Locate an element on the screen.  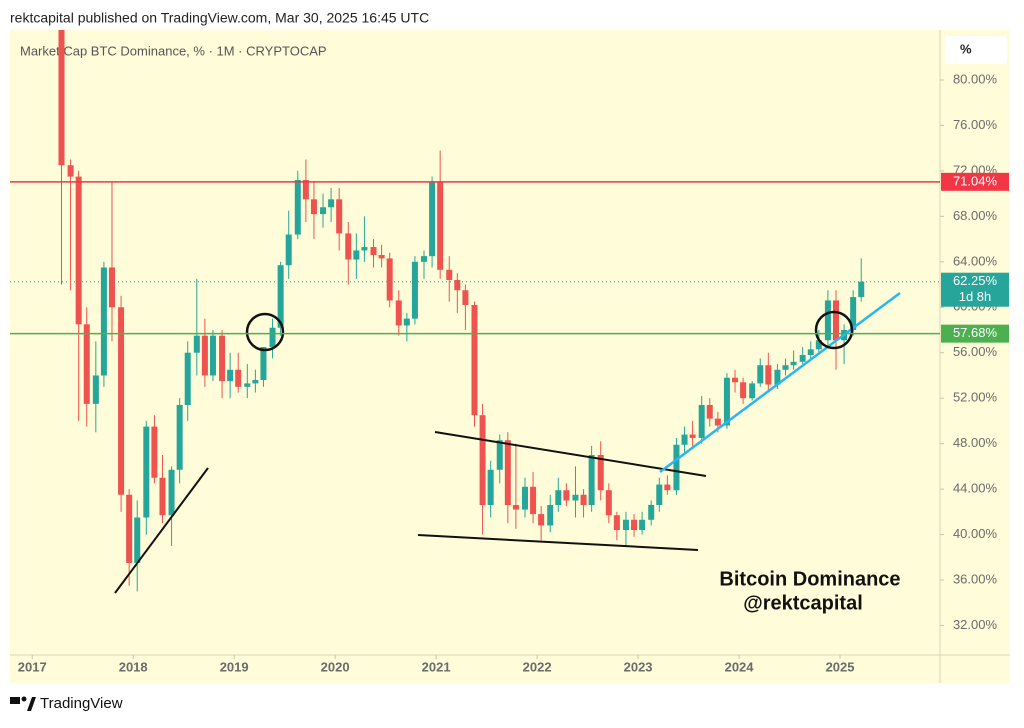
x-tick-label: 2018 is located at coordinates (133, 666).